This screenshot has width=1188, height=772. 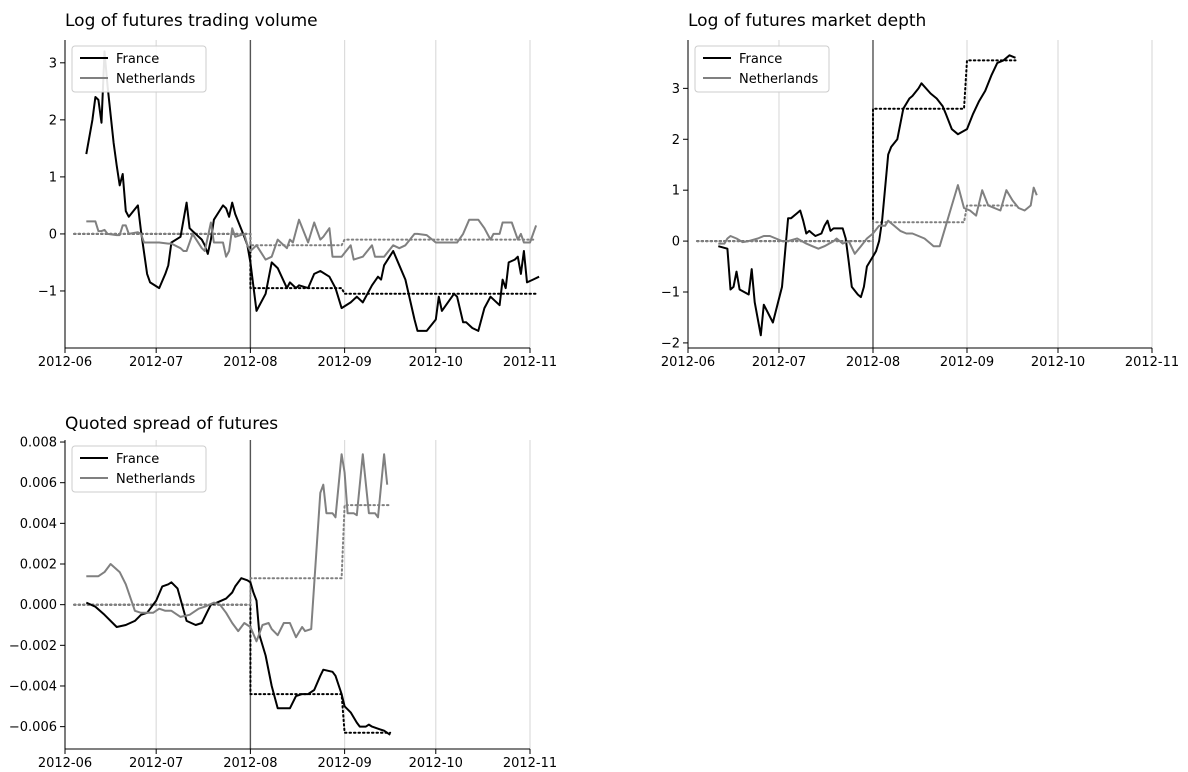 What do you see at coordinates (33, 686) in the screenshot?
I see `y-tick-label: −0.004` at bounding box center [33, 686].